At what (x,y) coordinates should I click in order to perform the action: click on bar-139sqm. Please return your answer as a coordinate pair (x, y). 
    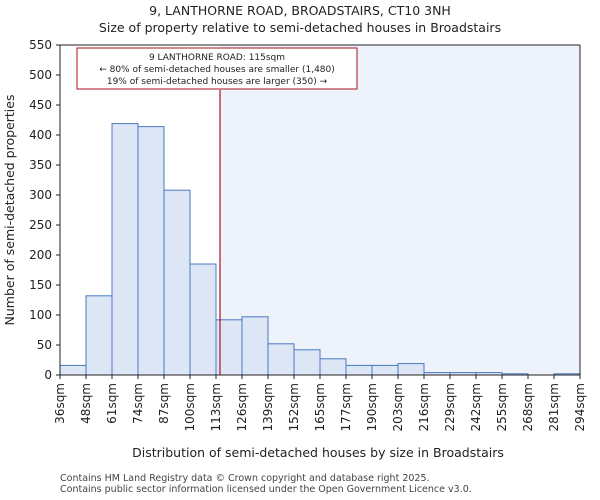
    Looking at the image, I should click on (281, 359).